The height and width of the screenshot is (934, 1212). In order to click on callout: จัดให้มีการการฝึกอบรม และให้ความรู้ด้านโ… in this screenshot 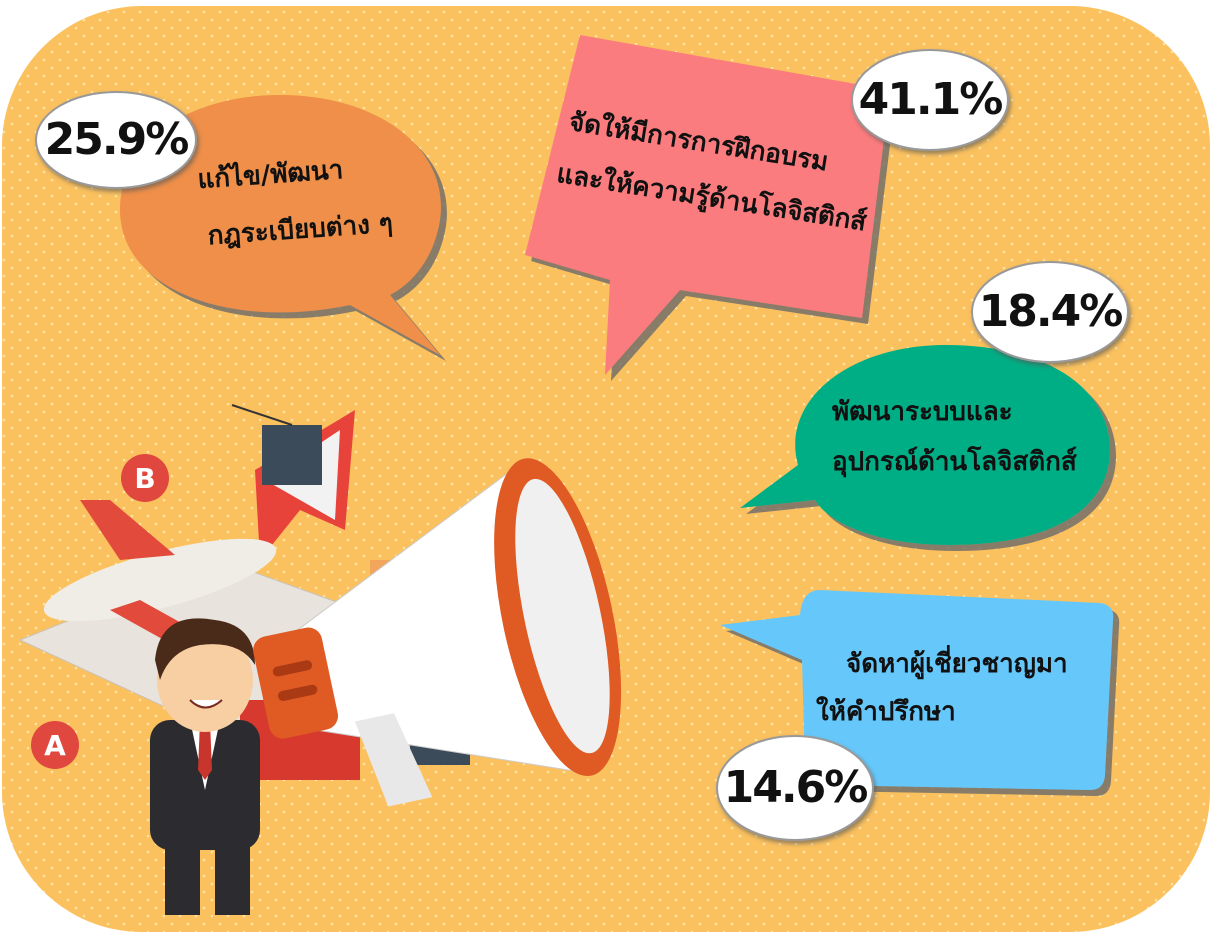, I will do `click(767, 205)`.